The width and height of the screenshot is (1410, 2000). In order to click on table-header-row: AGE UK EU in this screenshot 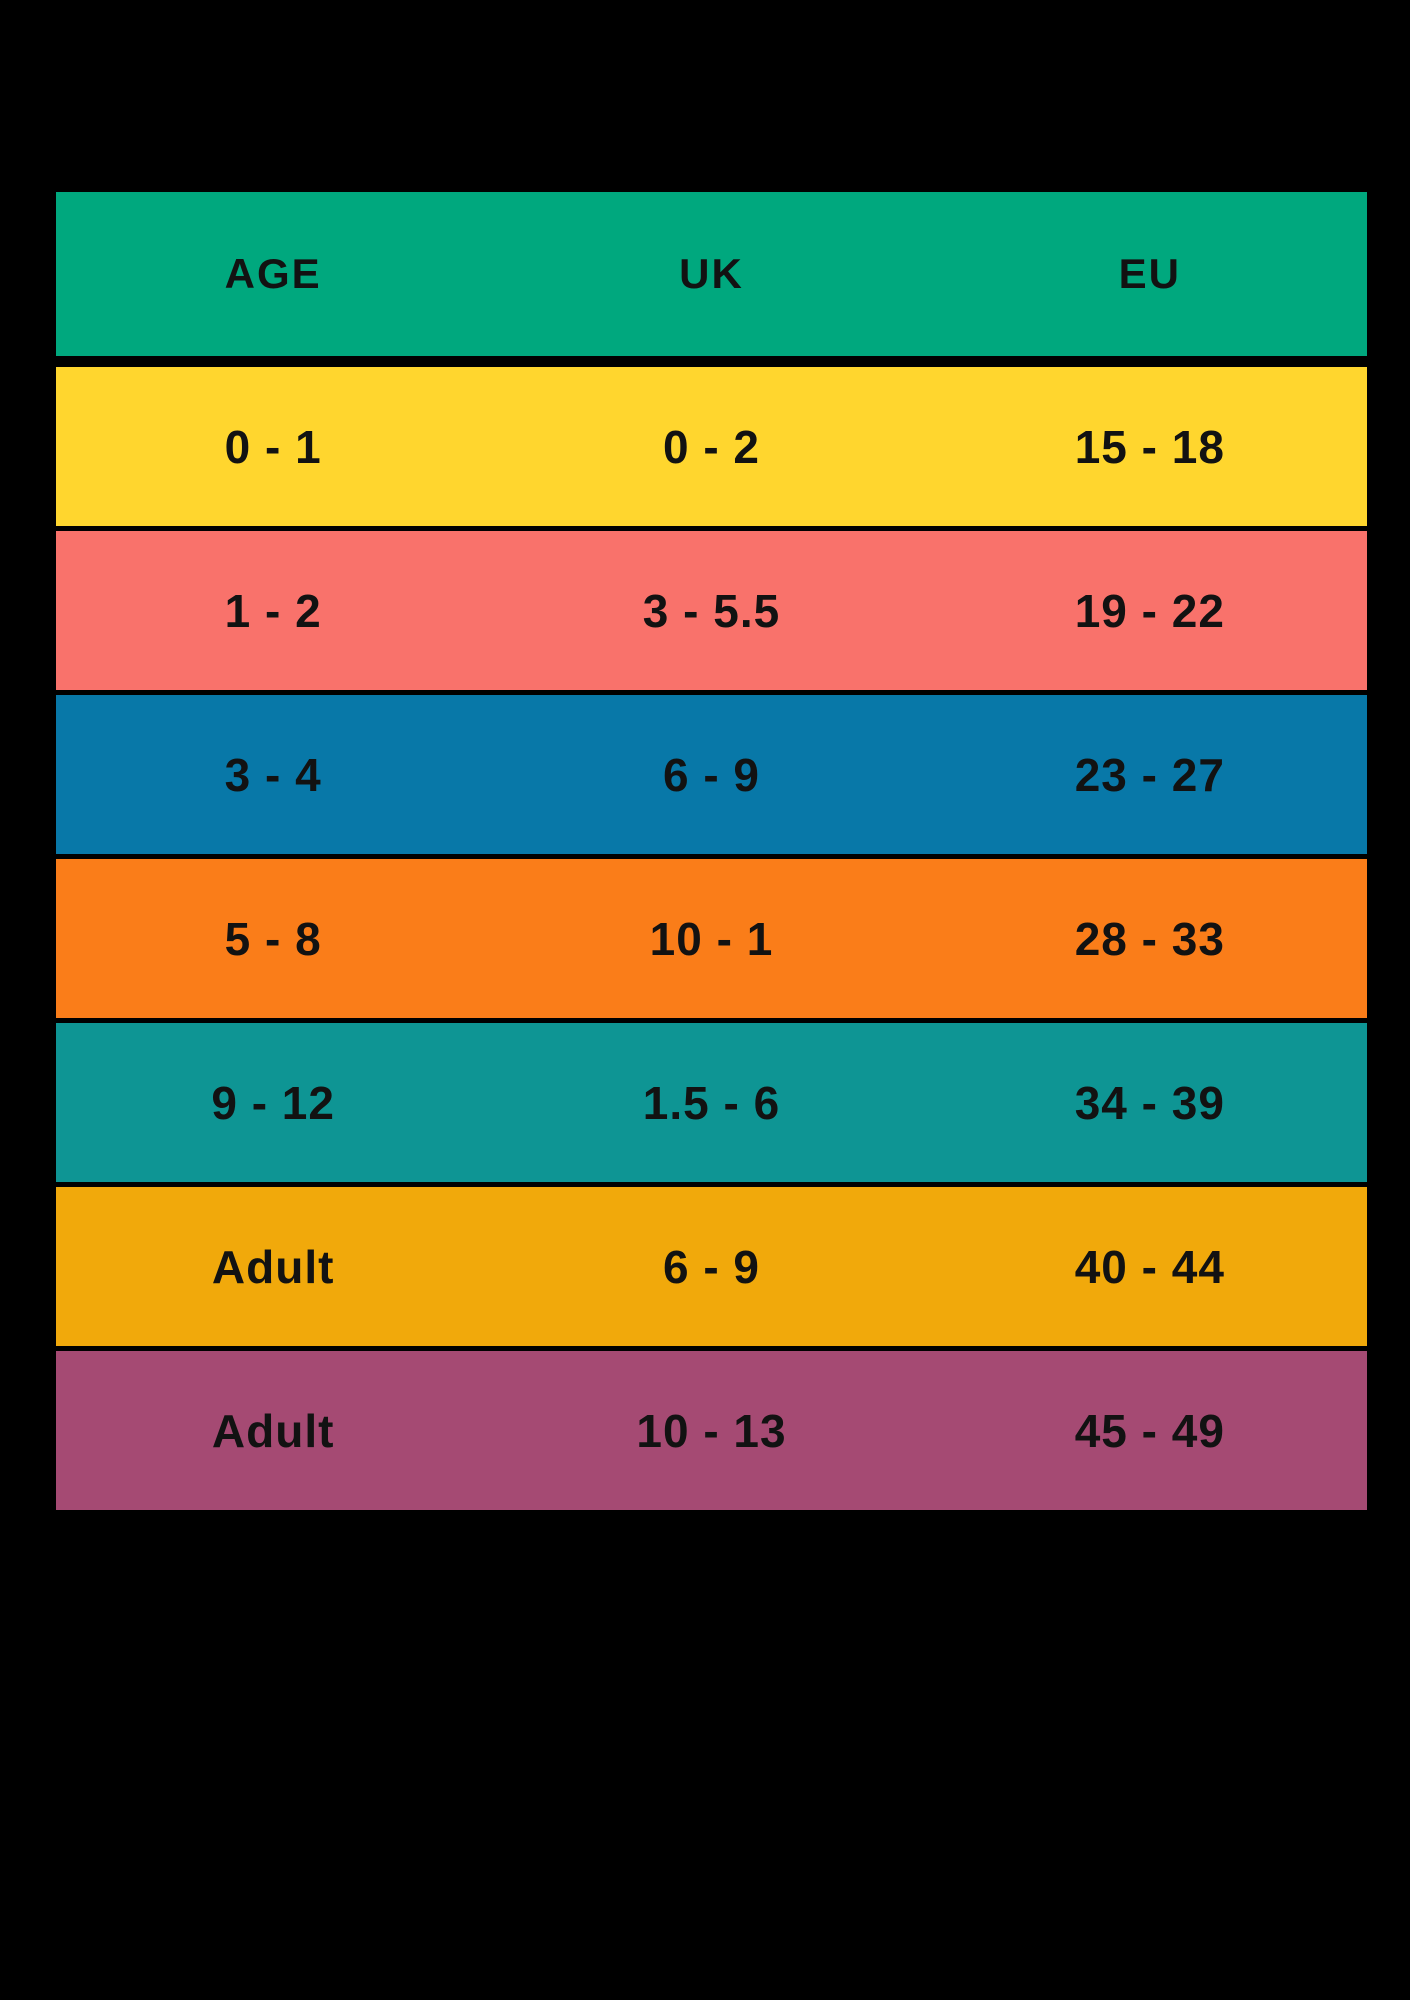, I will do `click(711, 274)`.